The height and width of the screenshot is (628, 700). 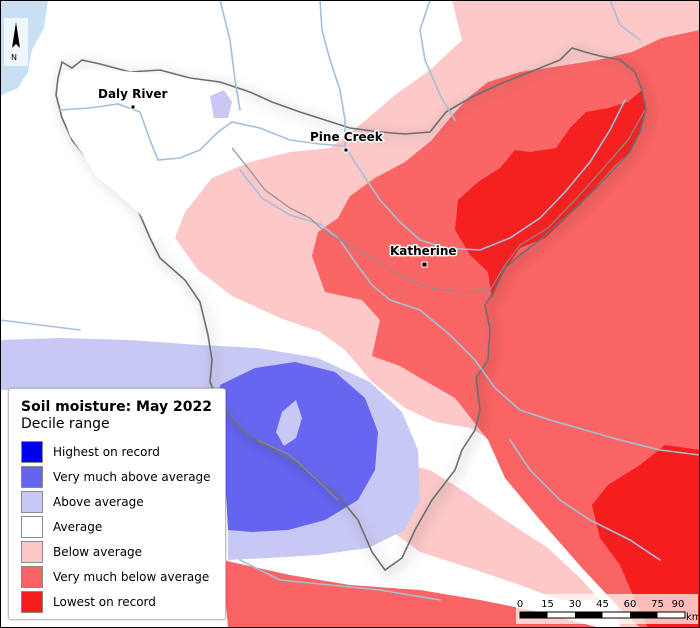 I want to click on zone-above-average-small, so click(x=221, y=104).